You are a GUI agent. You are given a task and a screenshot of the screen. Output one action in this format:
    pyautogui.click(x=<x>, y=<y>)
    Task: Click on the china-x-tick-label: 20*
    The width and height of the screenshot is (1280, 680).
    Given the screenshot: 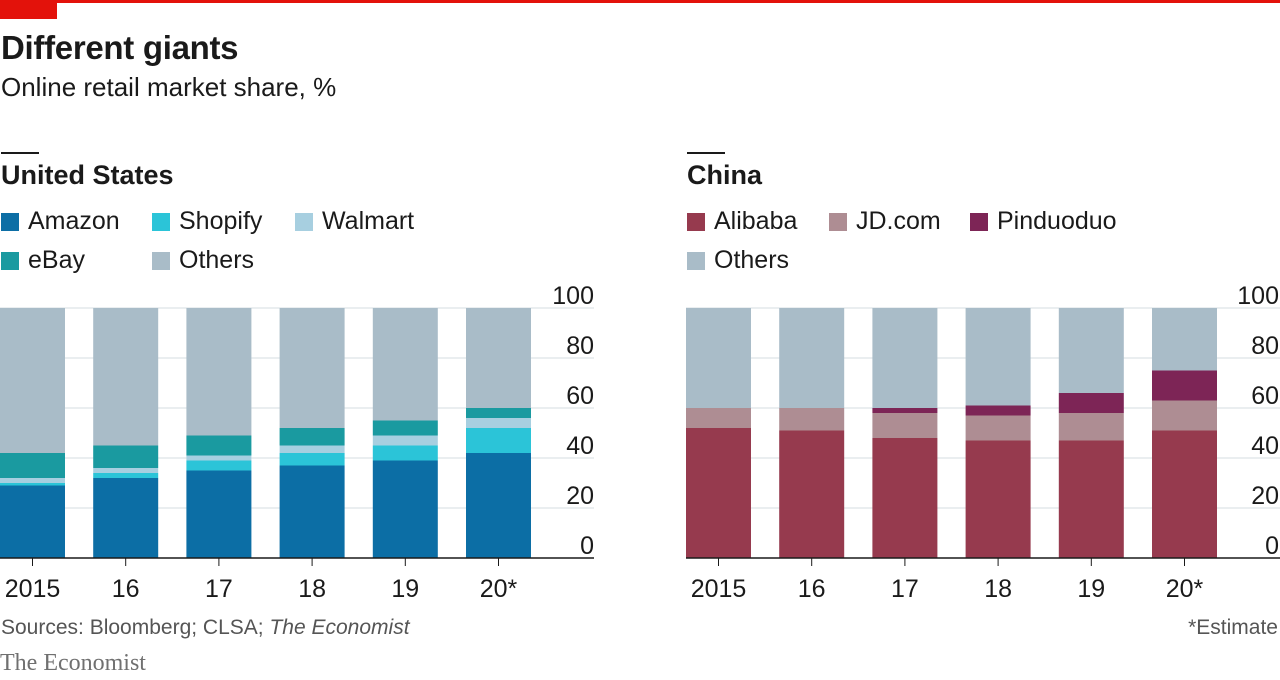 What is the action you would take?
    pyautogui.click(x=1185, y=589)
    